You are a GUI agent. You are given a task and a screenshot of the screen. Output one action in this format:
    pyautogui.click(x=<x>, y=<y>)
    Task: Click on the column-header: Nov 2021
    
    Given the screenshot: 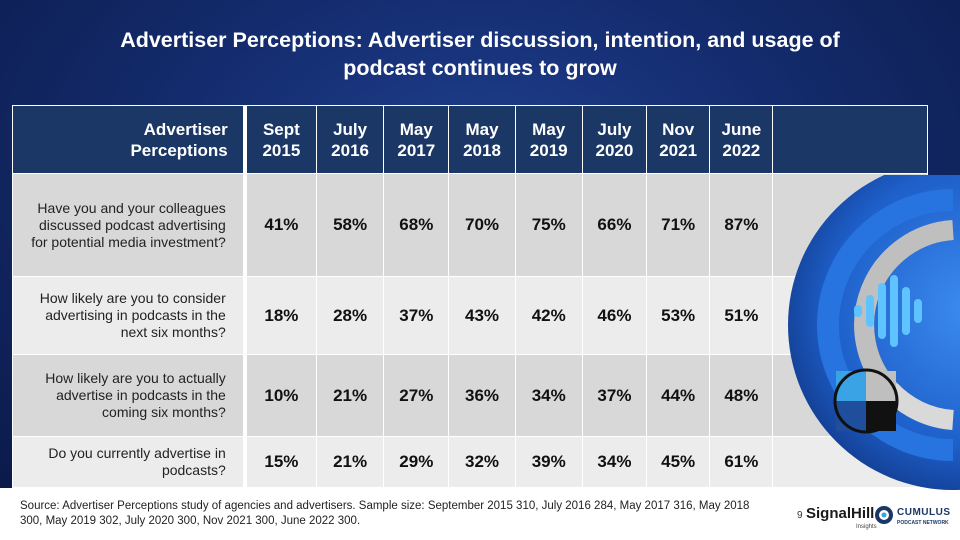 What is the action you would take?
    pyautogui.click(x=678, y=139)
    